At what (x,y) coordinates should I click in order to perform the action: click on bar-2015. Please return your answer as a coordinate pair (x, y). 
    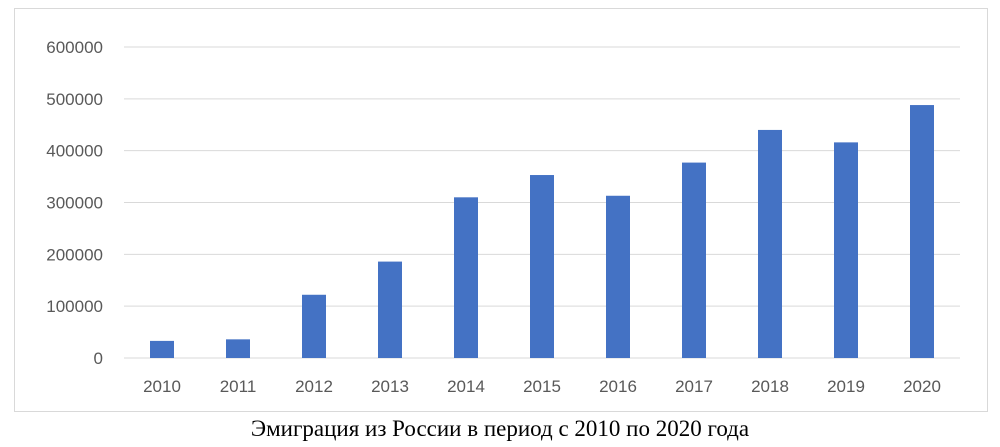
    Looking at the image, I should click on (542, 266).